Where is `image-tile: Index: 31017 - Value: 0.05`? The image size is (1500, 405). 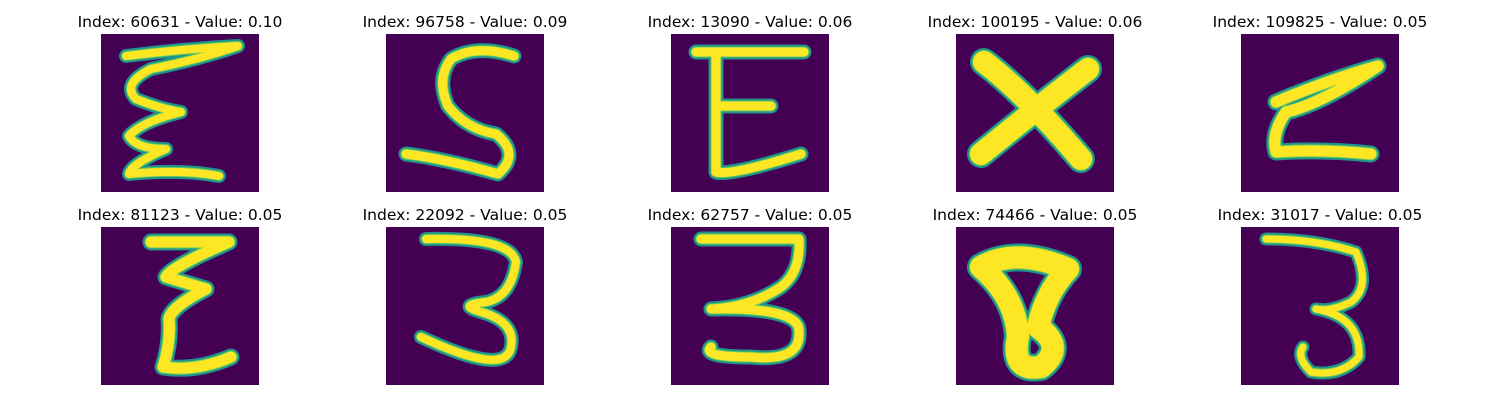
image-tile: Index: 31017 - Value: 0.05 is located at coordinates (1320, 305).